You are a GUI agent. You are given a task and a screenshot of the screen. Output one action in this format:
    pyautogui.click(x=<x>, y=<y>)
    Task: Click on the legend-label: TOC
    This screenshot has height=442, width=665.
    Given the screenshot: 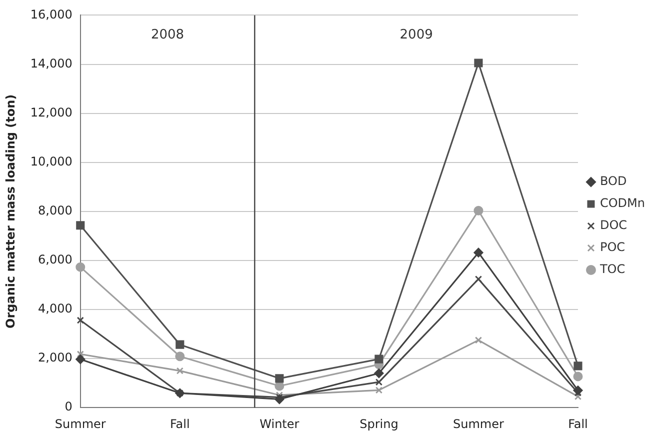 What is the action you would take?
    pyautogui.click(x=612, y=269)
    